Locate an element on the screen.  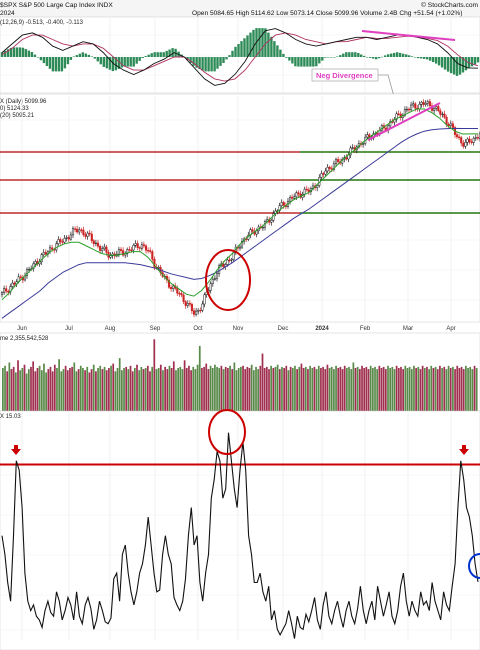
vix-peak-arrow-right is located at coordinates (464, 450).